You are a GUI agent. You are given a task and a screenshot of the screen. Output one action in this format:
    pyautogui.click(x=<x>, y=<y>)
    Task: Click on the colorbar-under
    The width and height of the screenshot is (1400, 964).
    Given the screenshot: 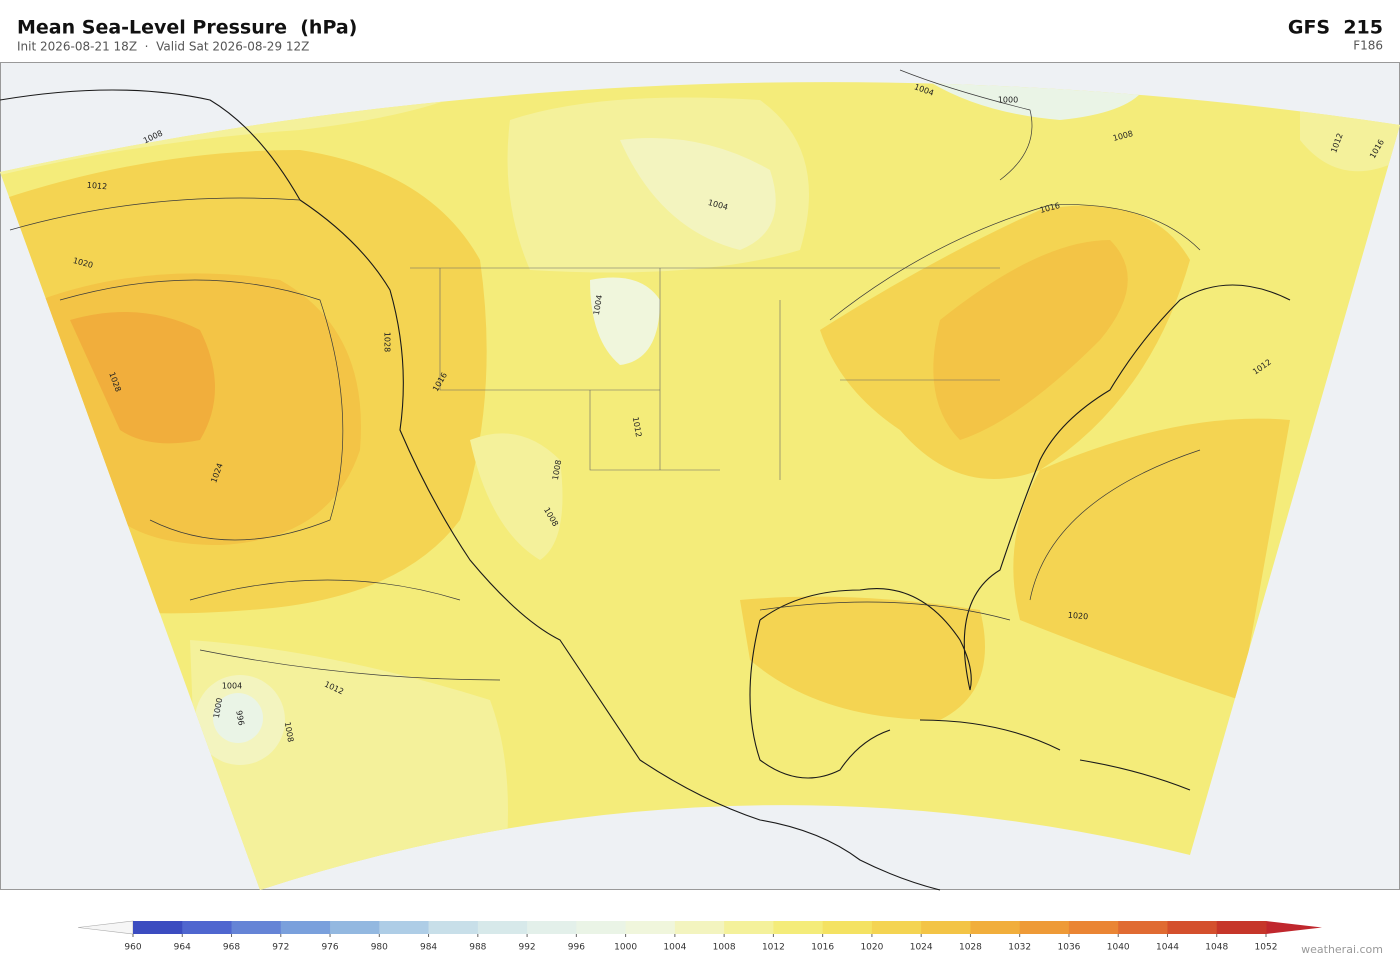 What is the action you would take?
    pyautogui.click(x=105, y=927)
    